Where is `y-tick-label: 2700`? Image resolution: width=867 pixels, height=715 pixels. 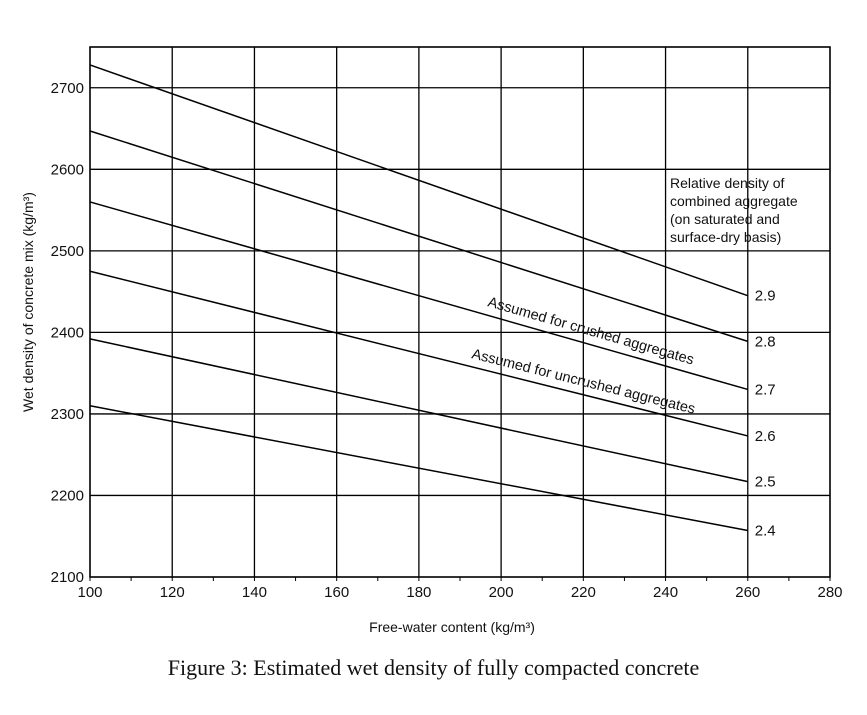
y-tick-label: 2700 is located at coordinates (67, 88).